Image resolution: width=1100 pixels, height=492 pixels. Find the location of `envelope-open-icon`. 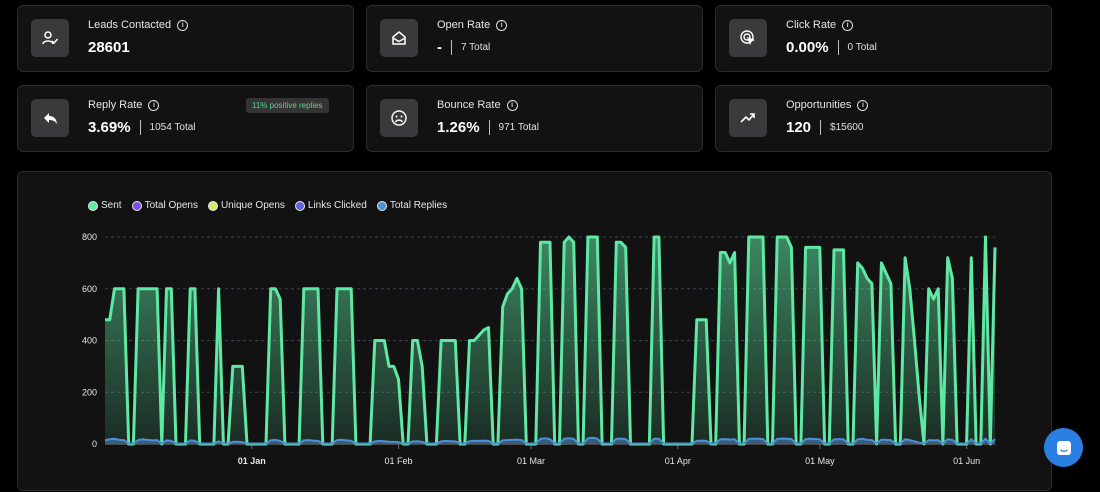

envelope-open-icon is located at coordinates (399, 38).